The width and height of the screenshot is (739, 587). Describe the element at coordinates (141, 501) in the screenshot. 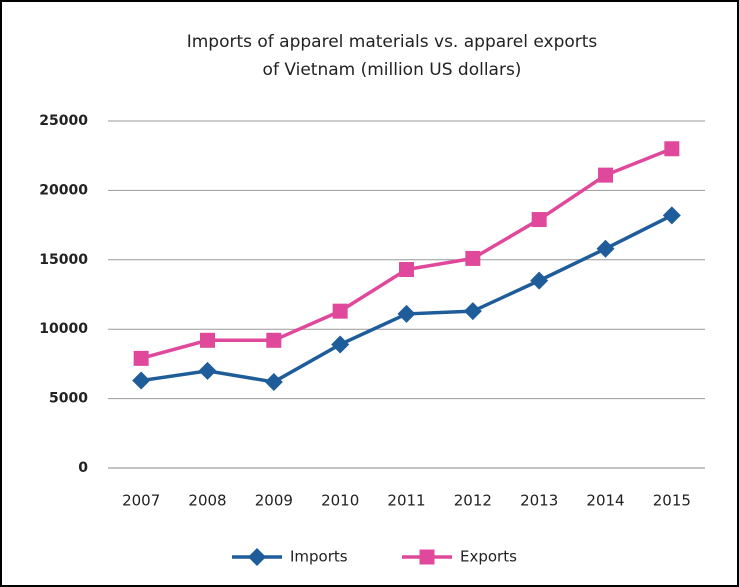

I see `x-tick-label: 2007` at that location.